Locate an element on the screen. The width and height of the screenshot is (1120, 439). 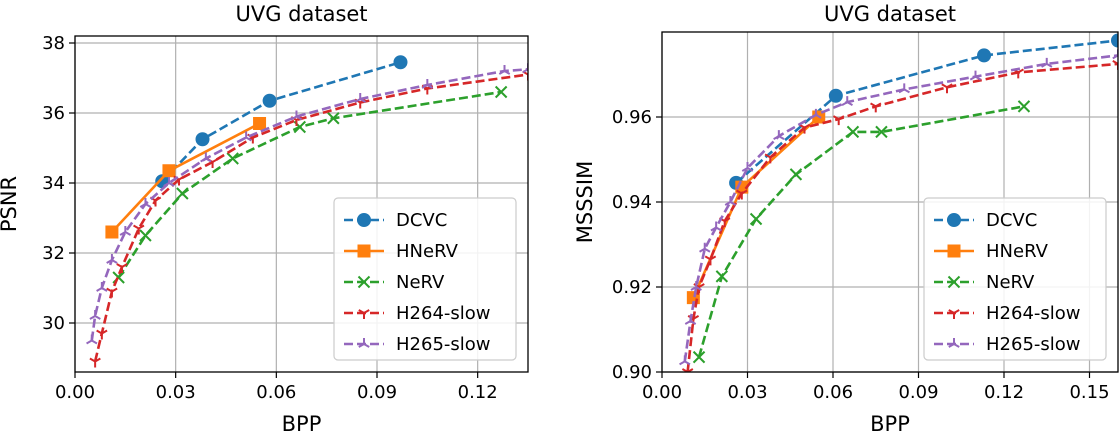
y-axis-label: PSNR is located at coordinates (10, 204).